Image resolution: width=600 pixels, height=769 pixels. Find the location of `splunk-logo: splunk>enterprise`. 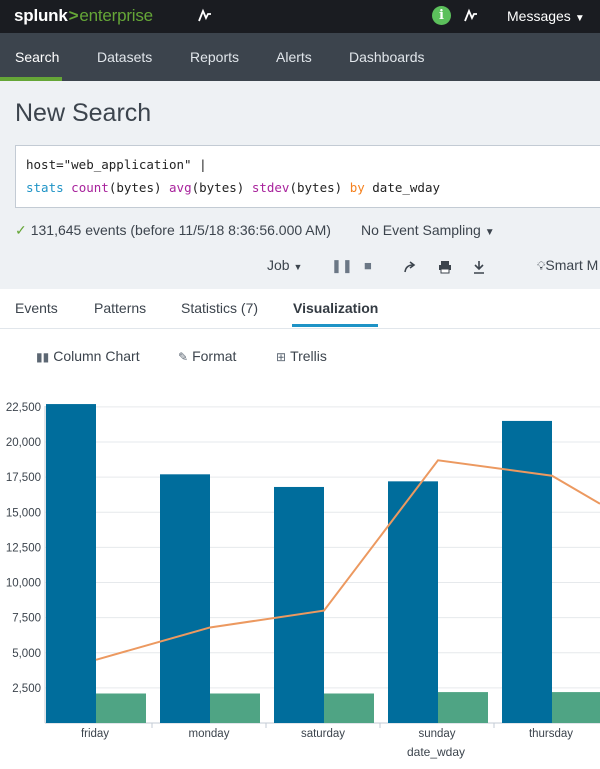

splunk-logo: splunk>enterprise is located at coordinates (83, 16).